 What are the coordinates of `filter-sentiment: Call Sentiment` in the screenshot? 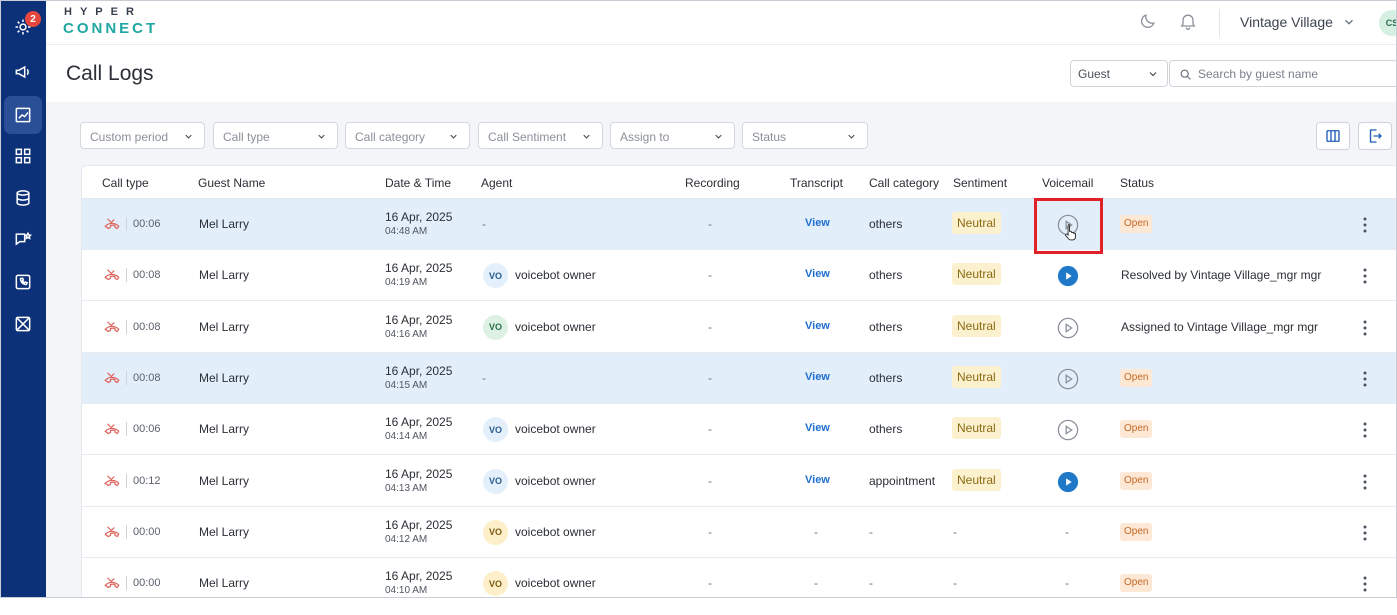 It's located at (540, 135).